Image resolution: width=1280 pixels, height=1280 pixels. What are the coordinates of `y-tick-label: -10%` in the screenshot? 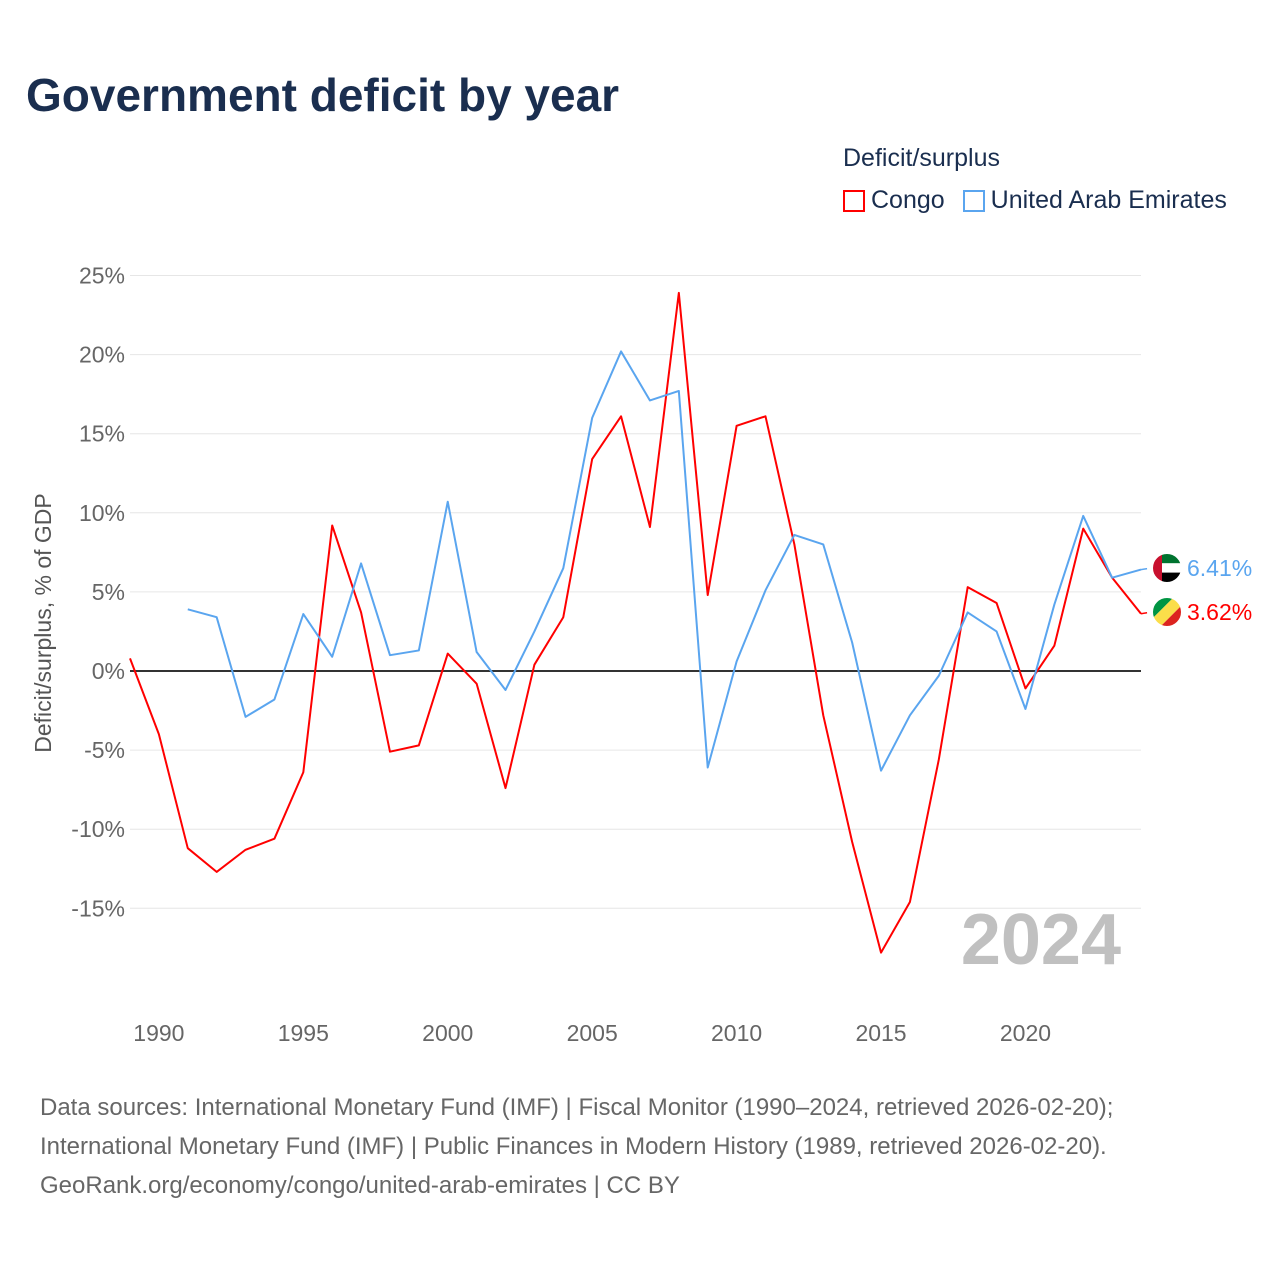 It's located at (98, 829).